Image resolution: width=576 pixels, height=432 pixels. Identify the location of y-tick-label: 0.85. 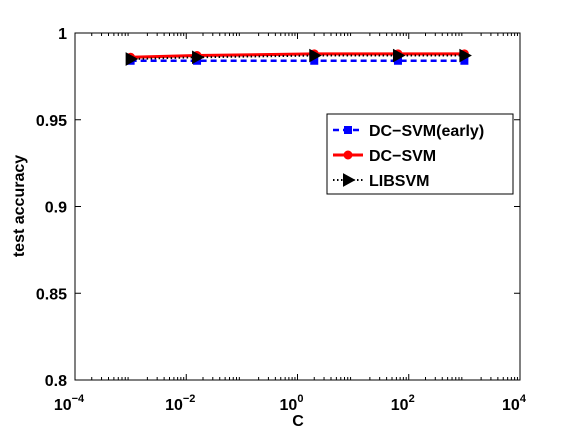
(51, 294).